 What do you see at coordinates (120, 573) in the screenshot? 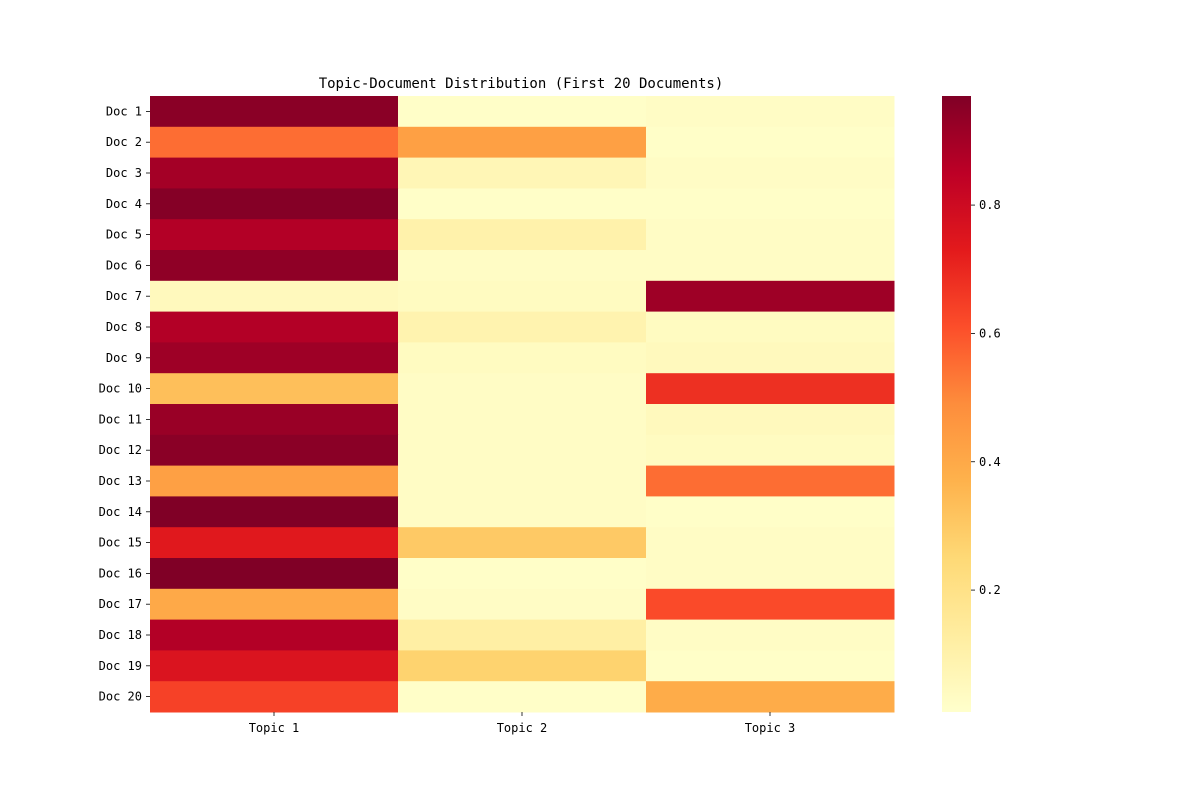
I see `y-tick-label: Doc 16` at bounding box center [120, 573].